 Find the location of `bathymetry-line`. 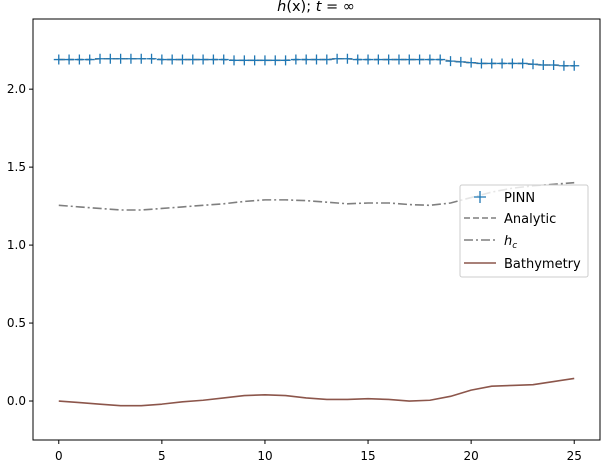

bathymetry-line is located at coordinates (316, 392).